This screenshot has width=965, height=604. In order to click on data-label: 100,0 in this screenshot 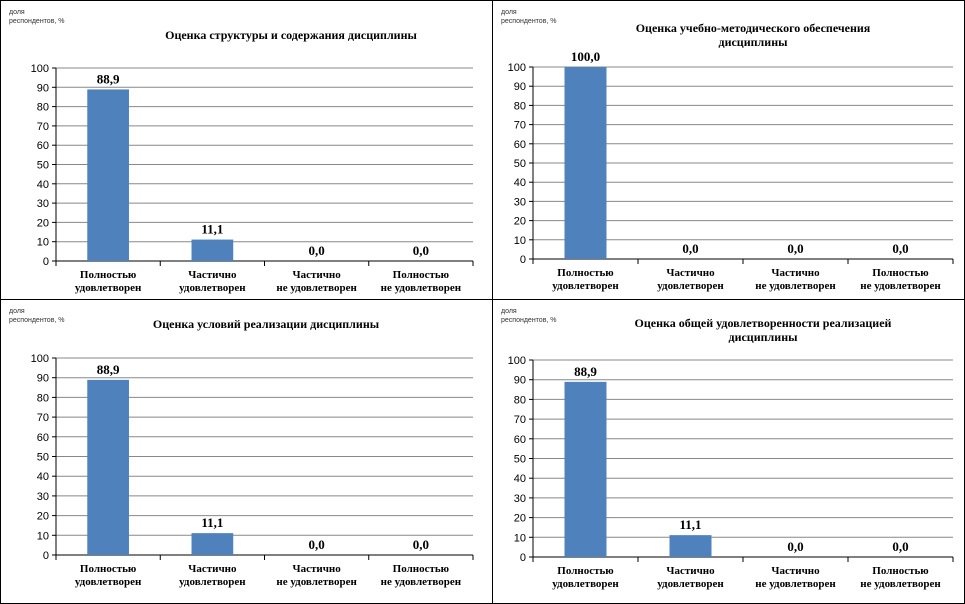, I will do `click(585, 56)`.